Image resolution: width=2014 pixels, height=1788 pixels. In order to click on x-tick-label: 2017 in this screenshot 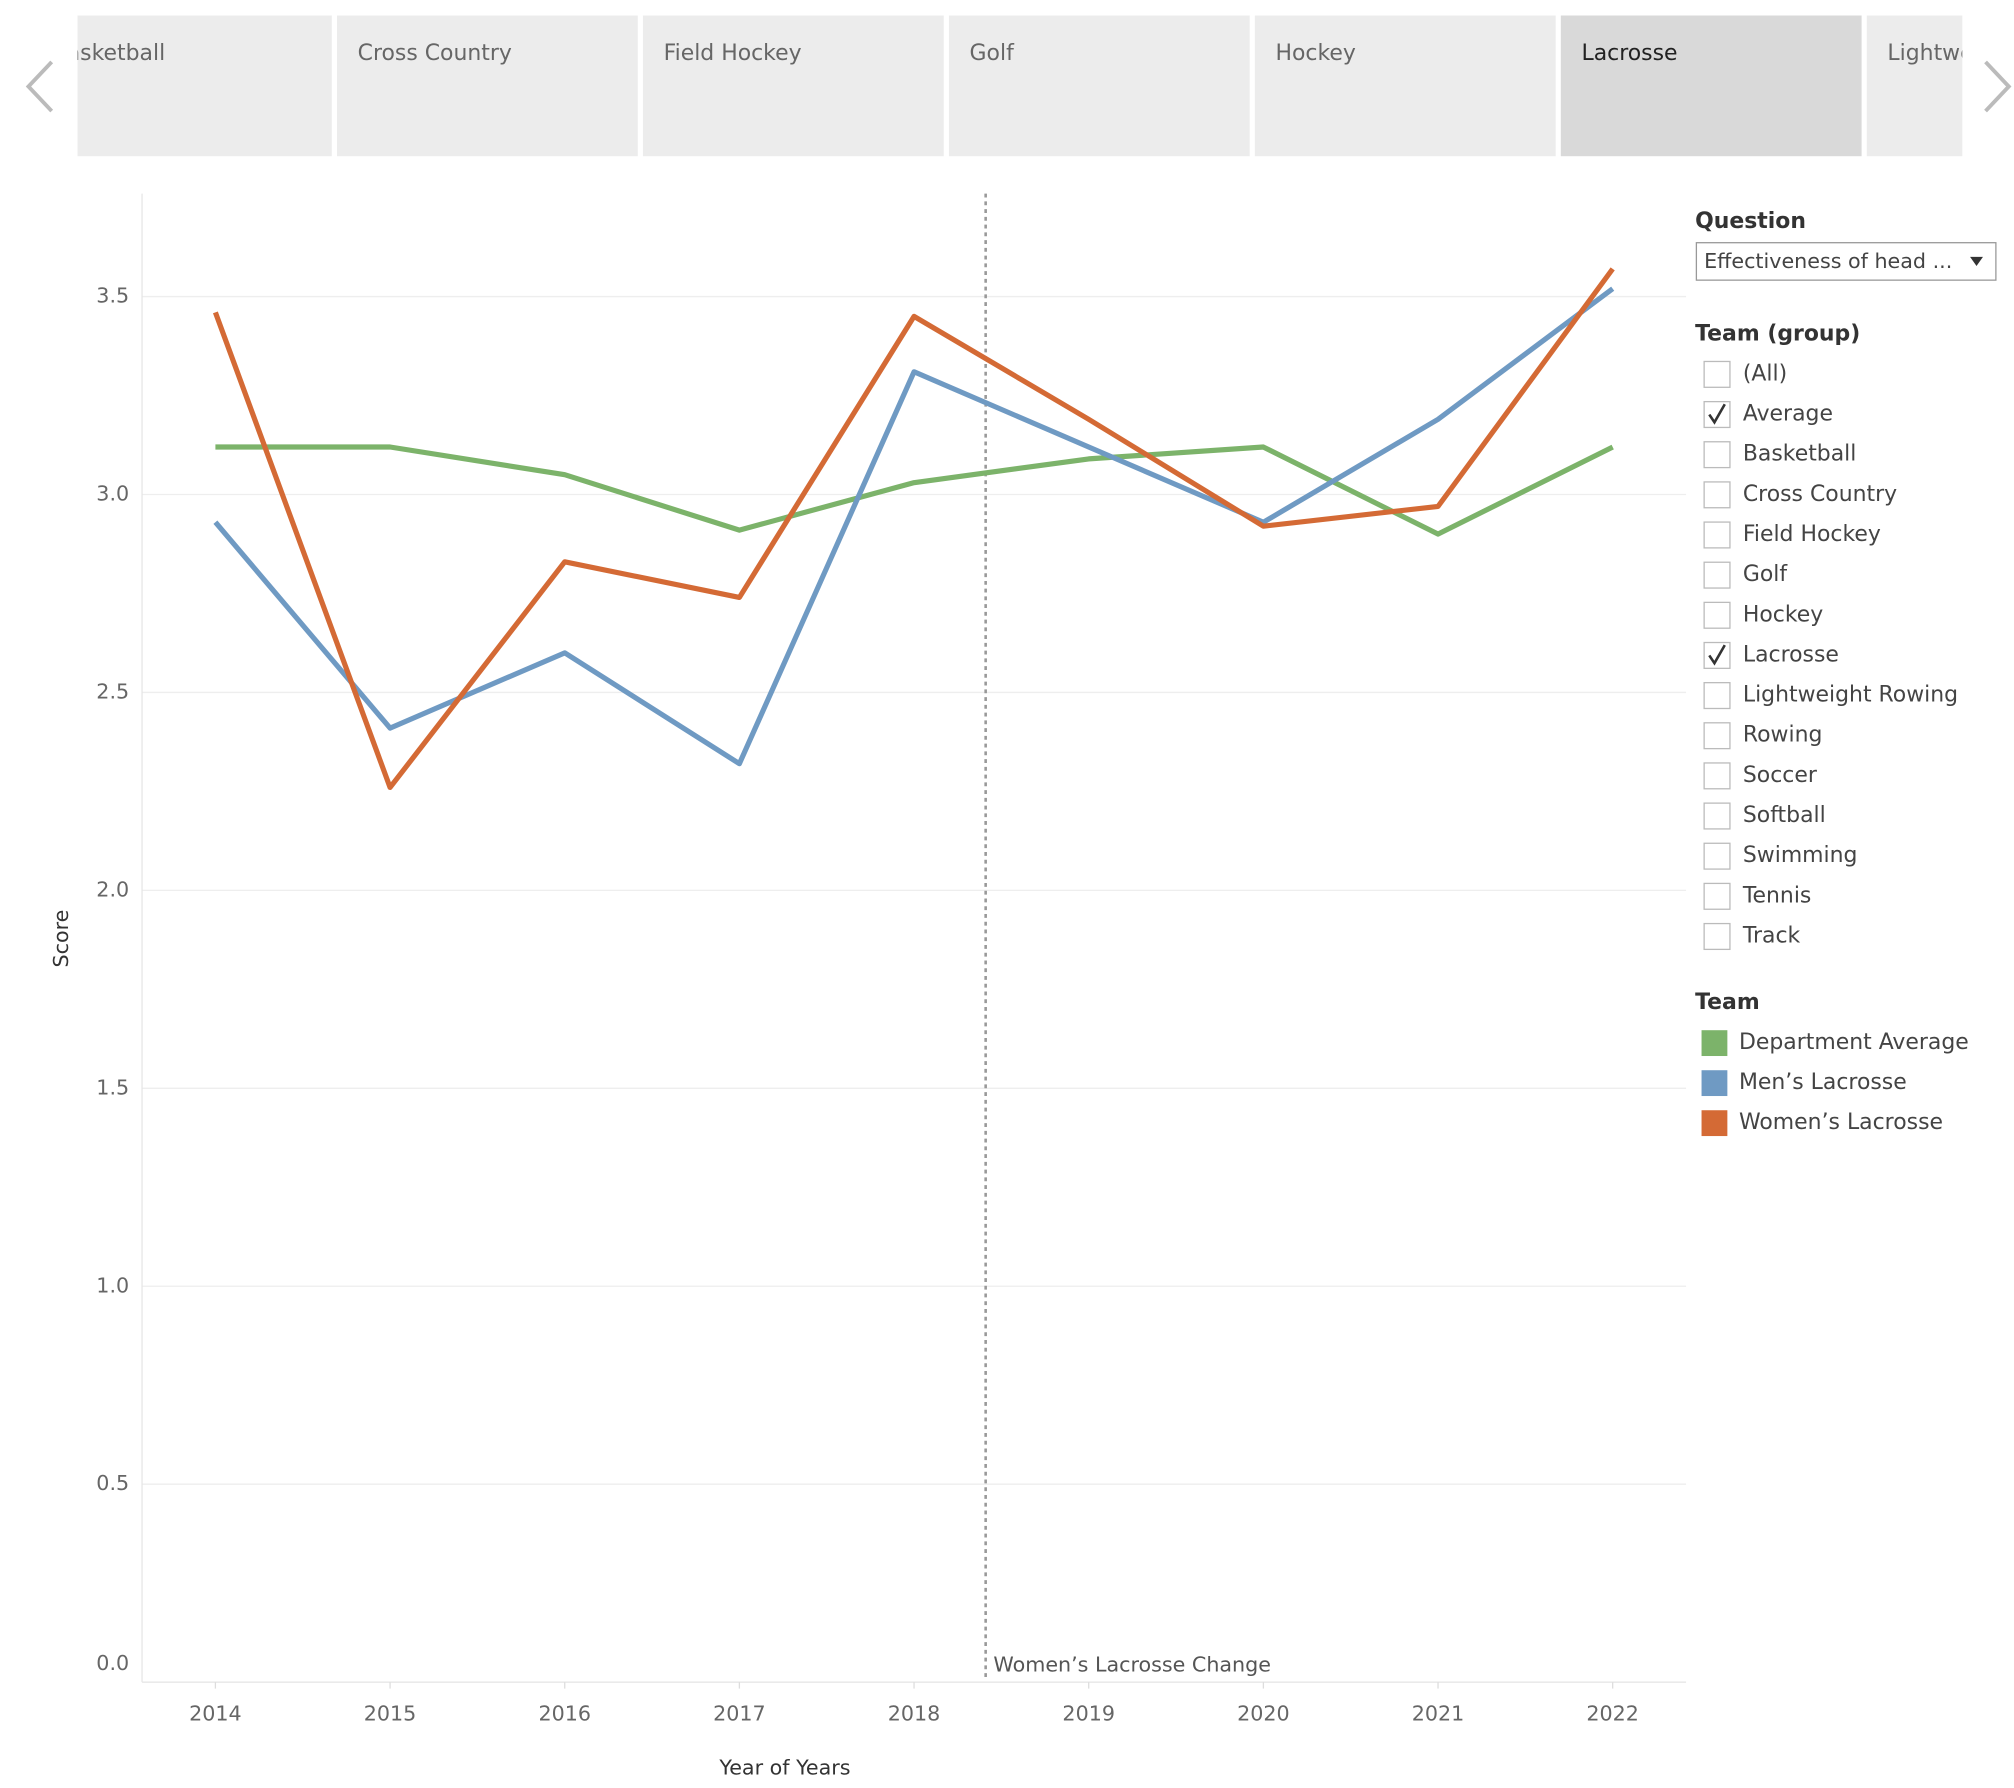, I will do `click(739, 1713)`.